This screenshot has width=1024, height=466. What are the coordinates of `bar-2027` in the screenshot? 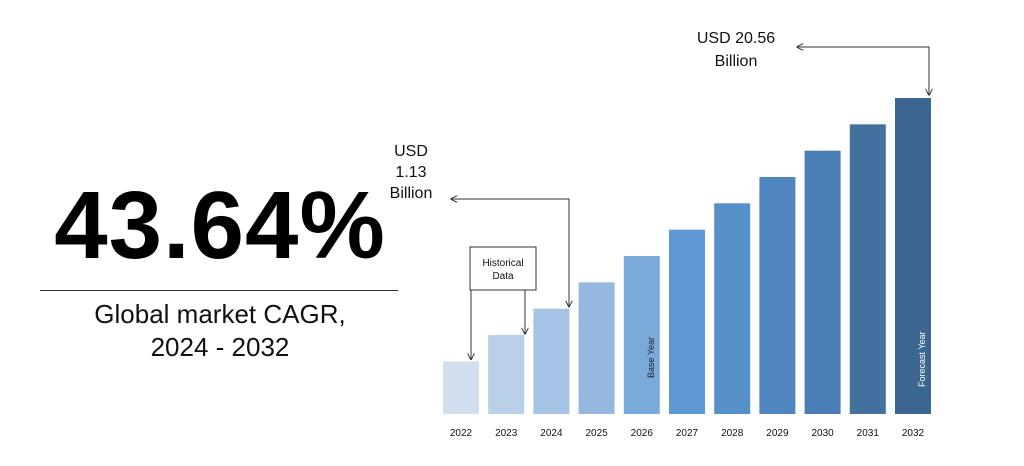 It's located at (687, 321).